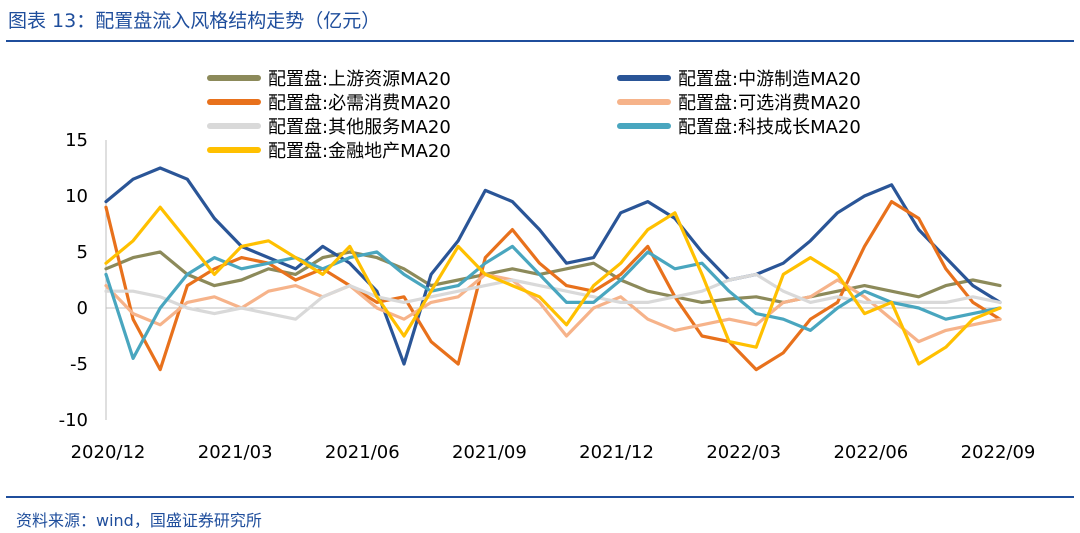 The width and height of the screenshot is (1080, 533). I want to click on x-tick-label: 2021/03, so click(235, 452).